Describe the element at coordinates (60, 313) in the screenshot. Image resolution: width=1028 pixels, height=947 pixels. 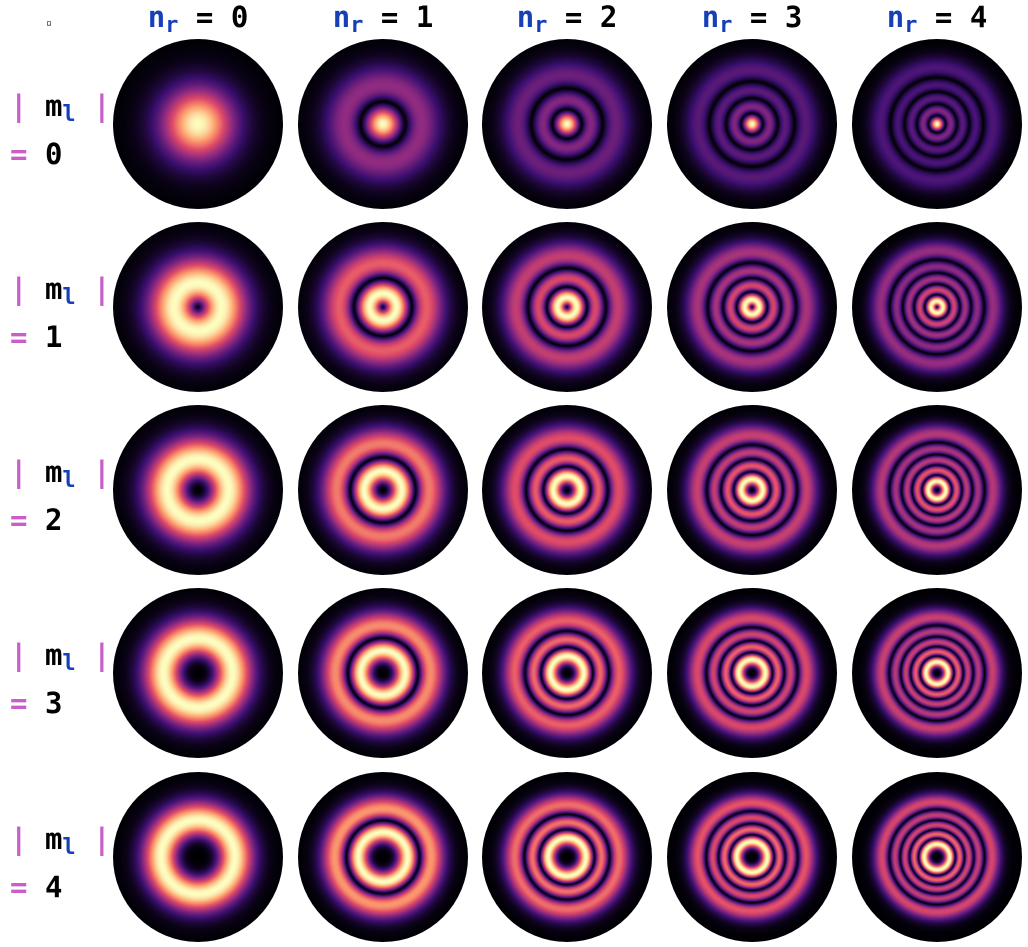
I see `row-header-ml-1: | ml | = 1` at that location.